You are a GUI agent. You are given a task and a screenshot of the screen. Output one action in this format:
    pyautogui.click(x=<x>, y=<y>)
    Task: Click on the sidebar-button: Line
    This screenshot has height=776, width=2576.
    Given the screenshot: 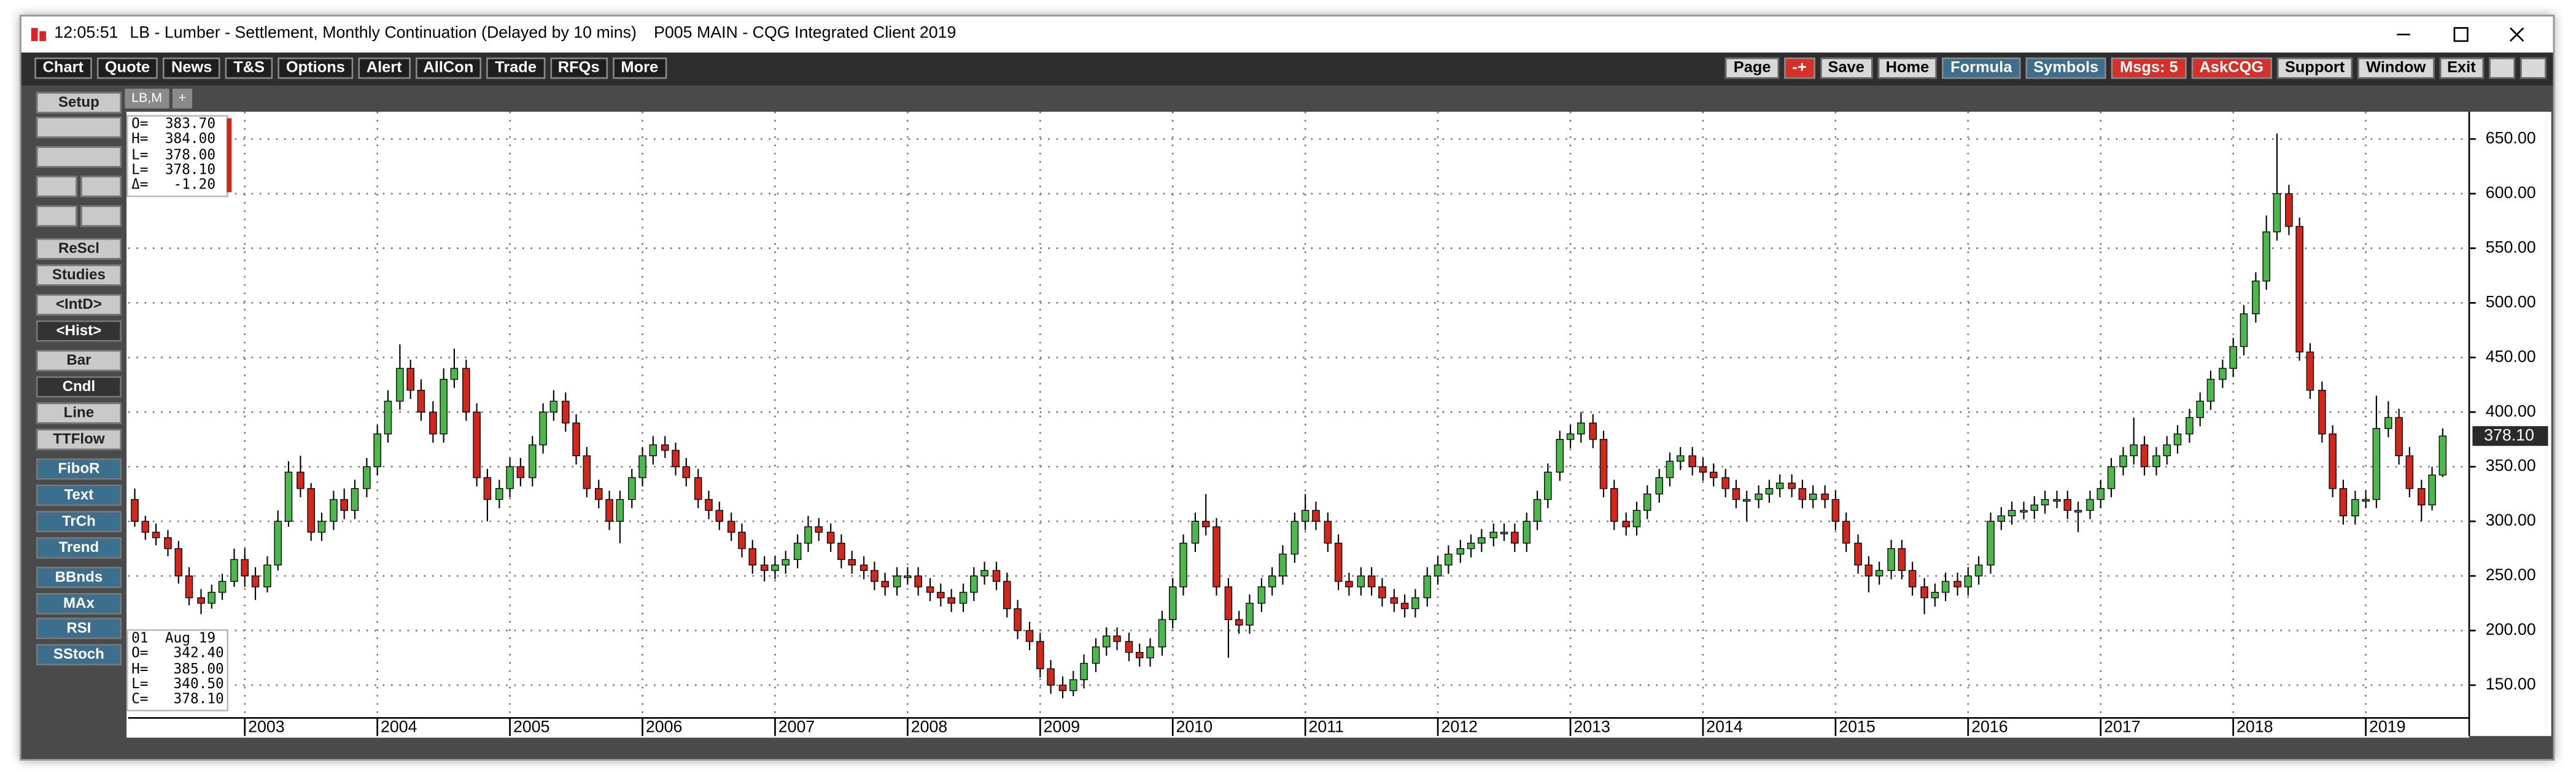 What is the action you would take?
    pyautogui.click(x=79, y=413)
    